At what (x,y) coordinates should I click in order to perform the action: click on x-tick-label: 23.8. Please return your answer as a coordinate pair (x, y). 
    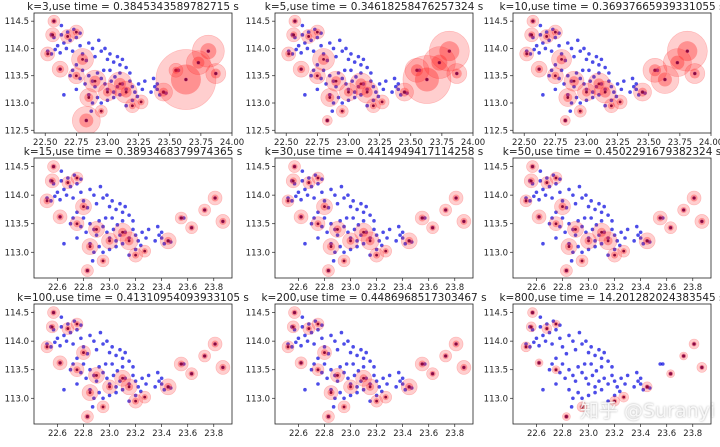
    Looking at the image, I should click on (454, 434).